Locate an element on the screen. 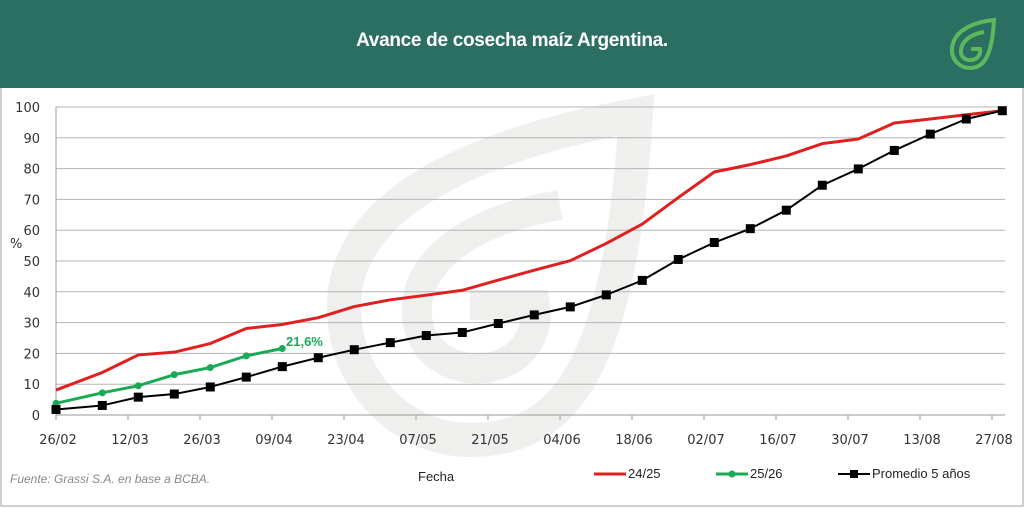  x-tick-label: 21/05 is located at coordinates (489, 440).